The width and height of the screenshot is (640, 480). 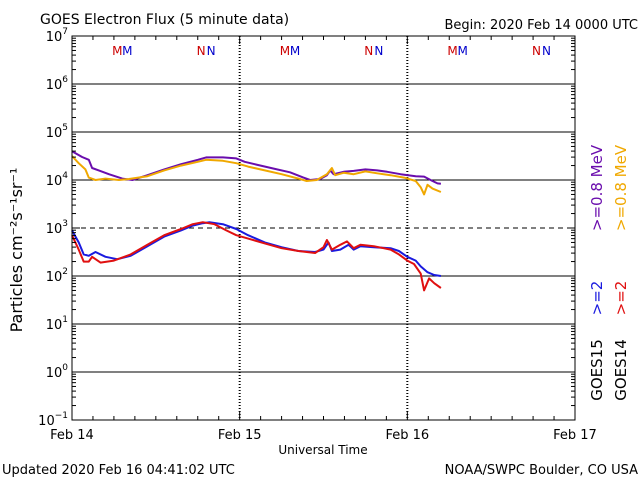 What do you see at coordinates (53, 420) in the screenshot?
I see `y-tick-label: 10⁻¹` at bounding box center [53, 420].